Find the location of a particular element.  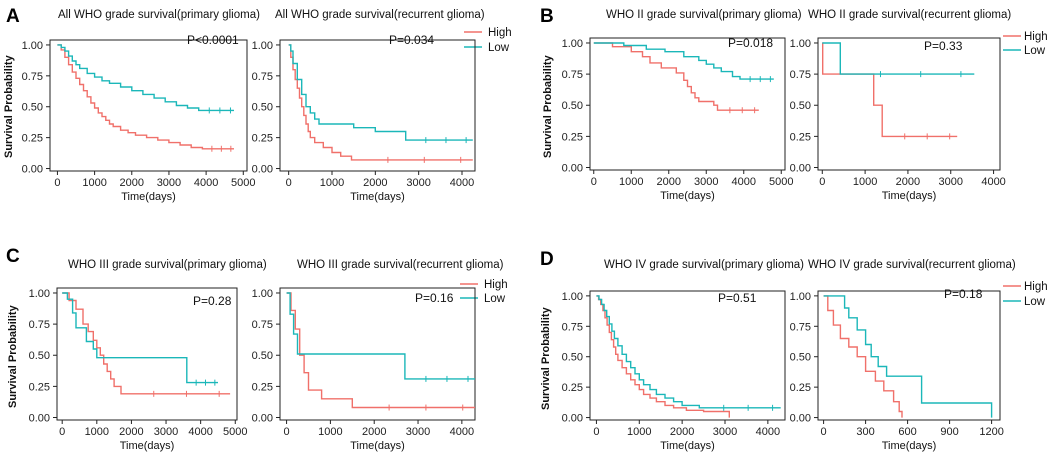

plot-frame-b1 is located at coordinates (687, 104).